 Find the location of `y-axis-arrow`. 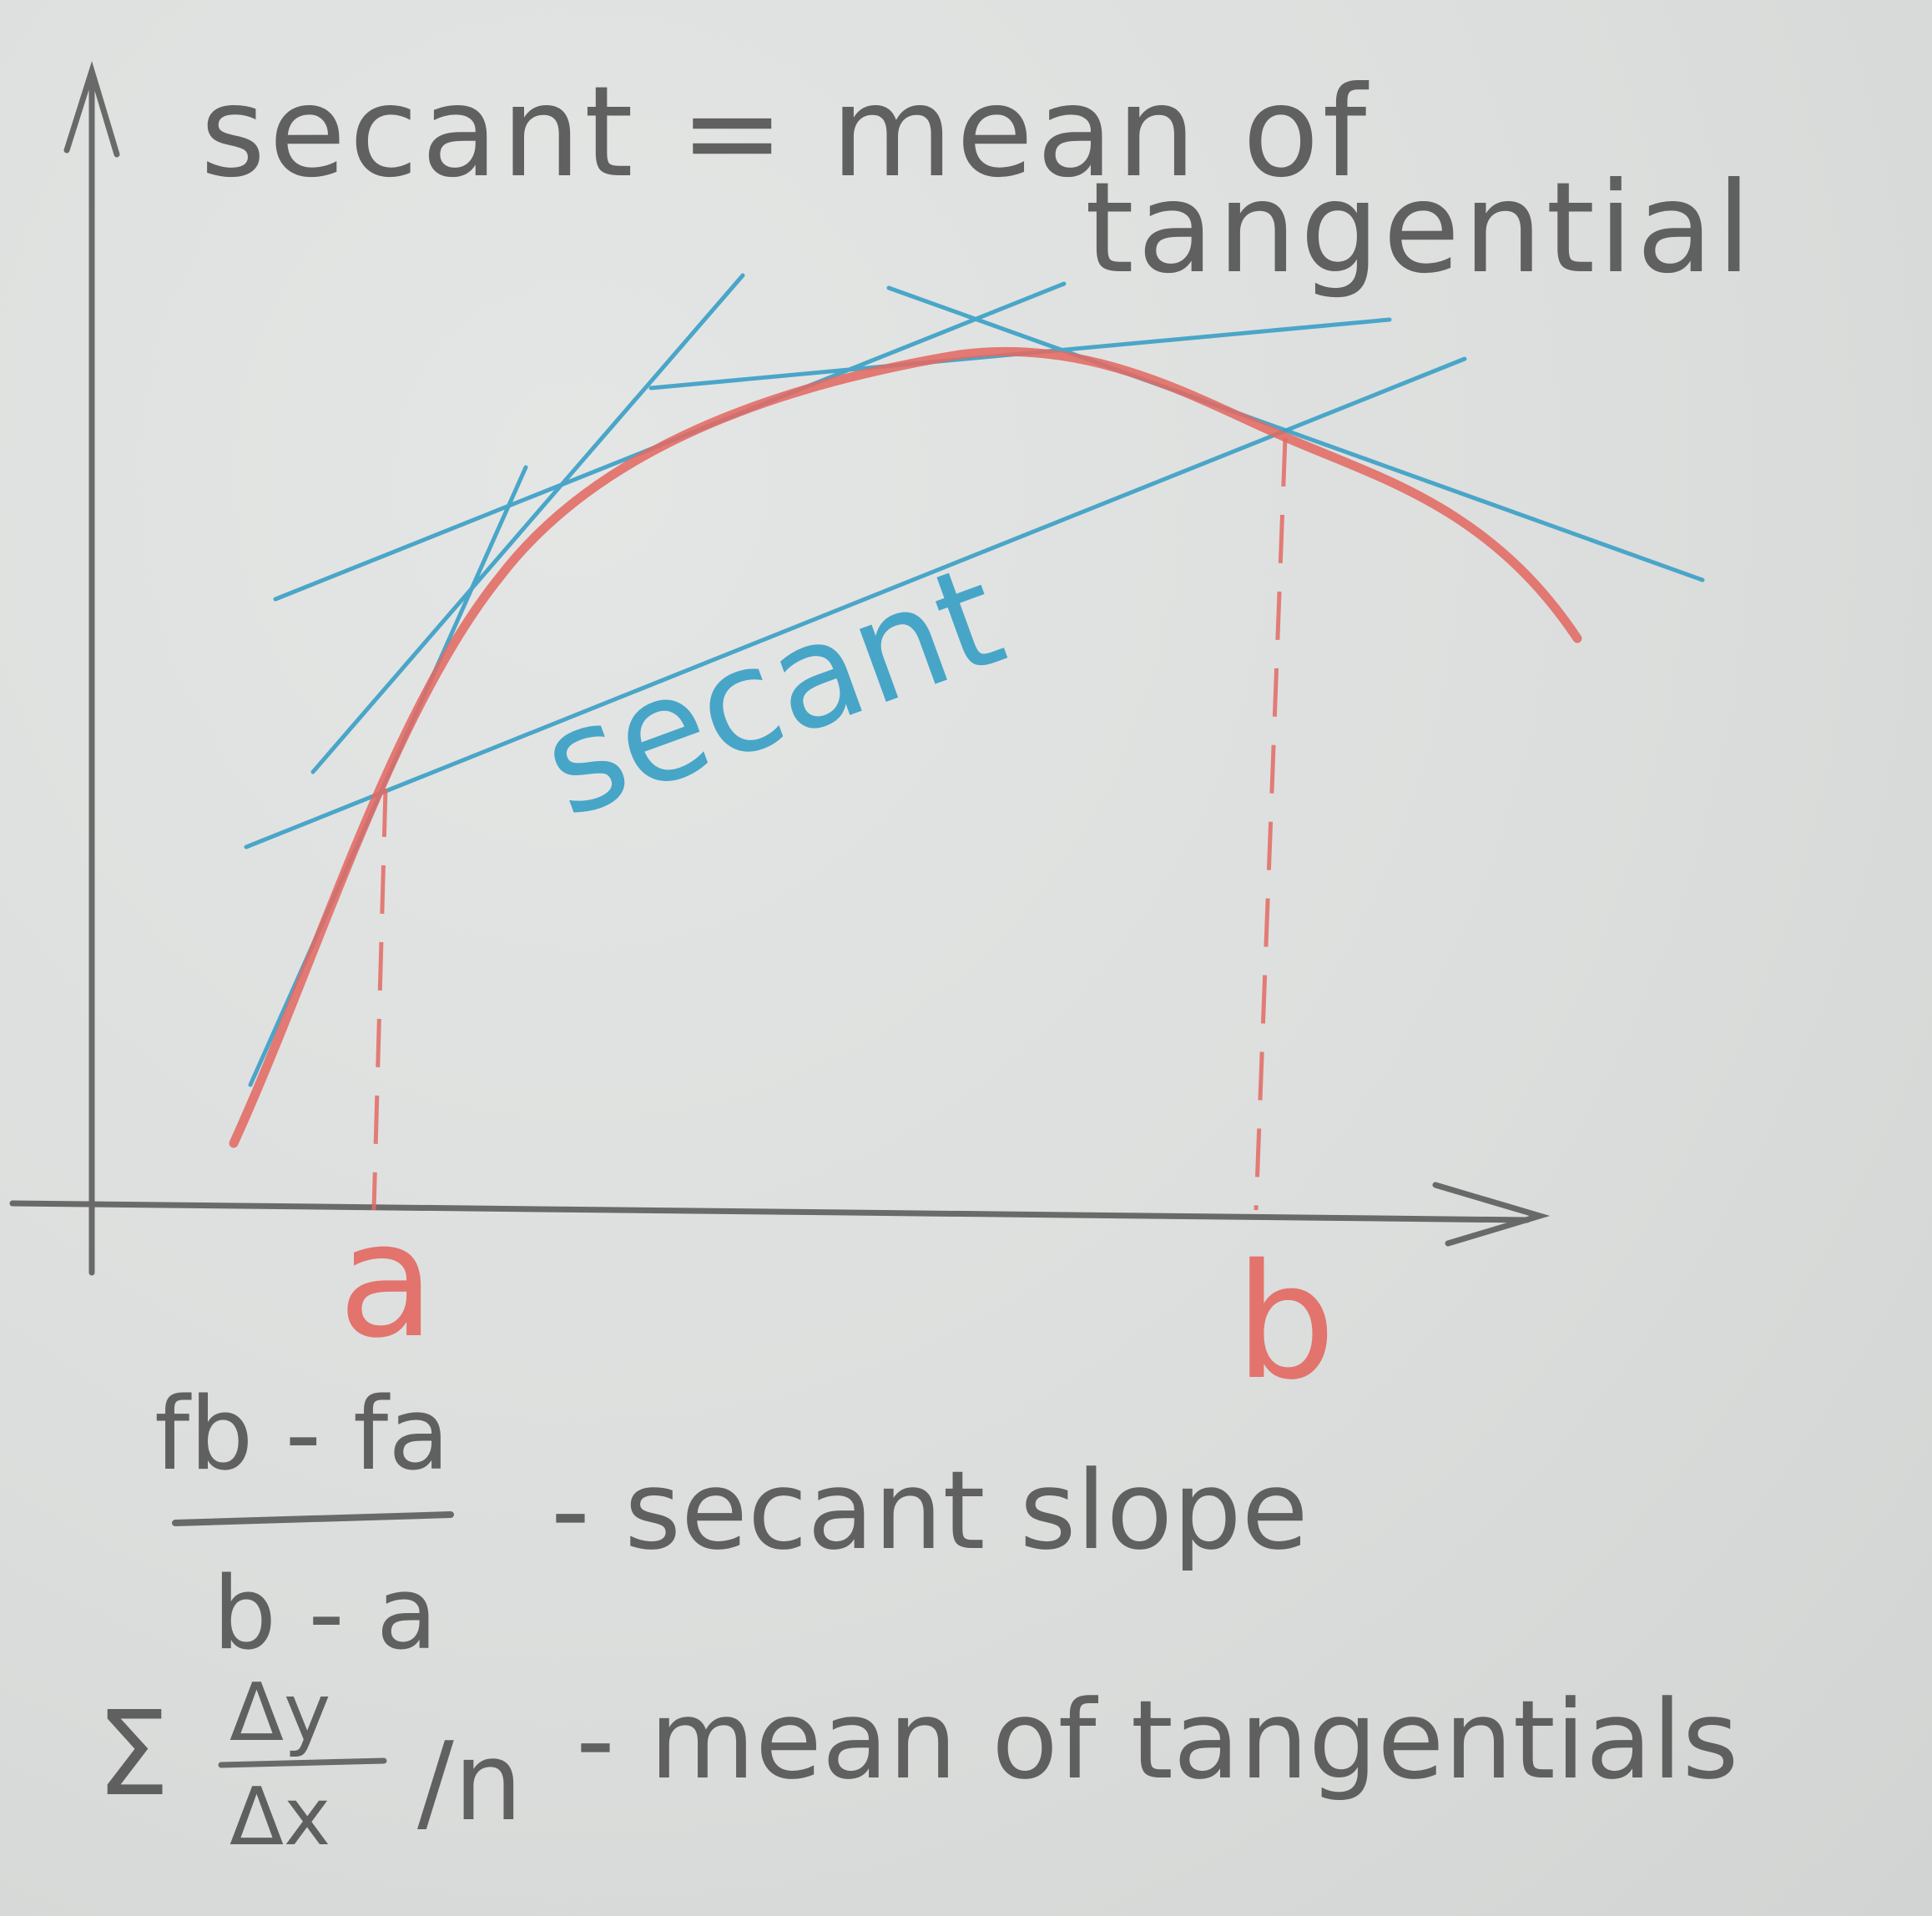

y-axis-arrow is located at coordinates (92, 109).